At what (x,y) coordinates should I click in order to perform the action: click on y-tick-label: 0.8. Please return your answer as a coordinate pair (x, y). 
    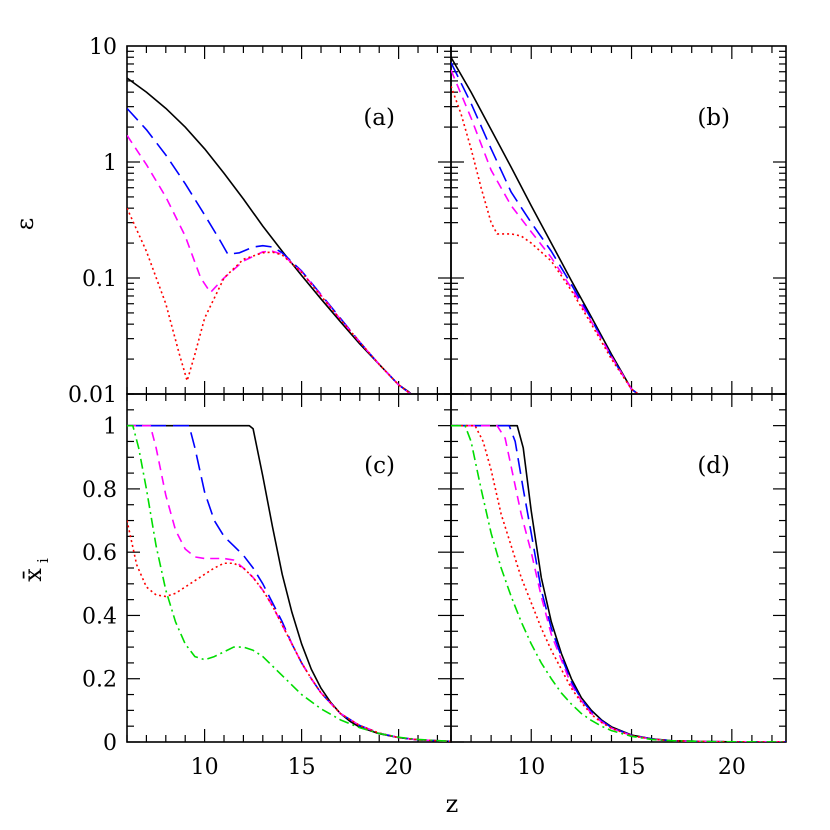
    Looking at the image, I should click on (99, 490).